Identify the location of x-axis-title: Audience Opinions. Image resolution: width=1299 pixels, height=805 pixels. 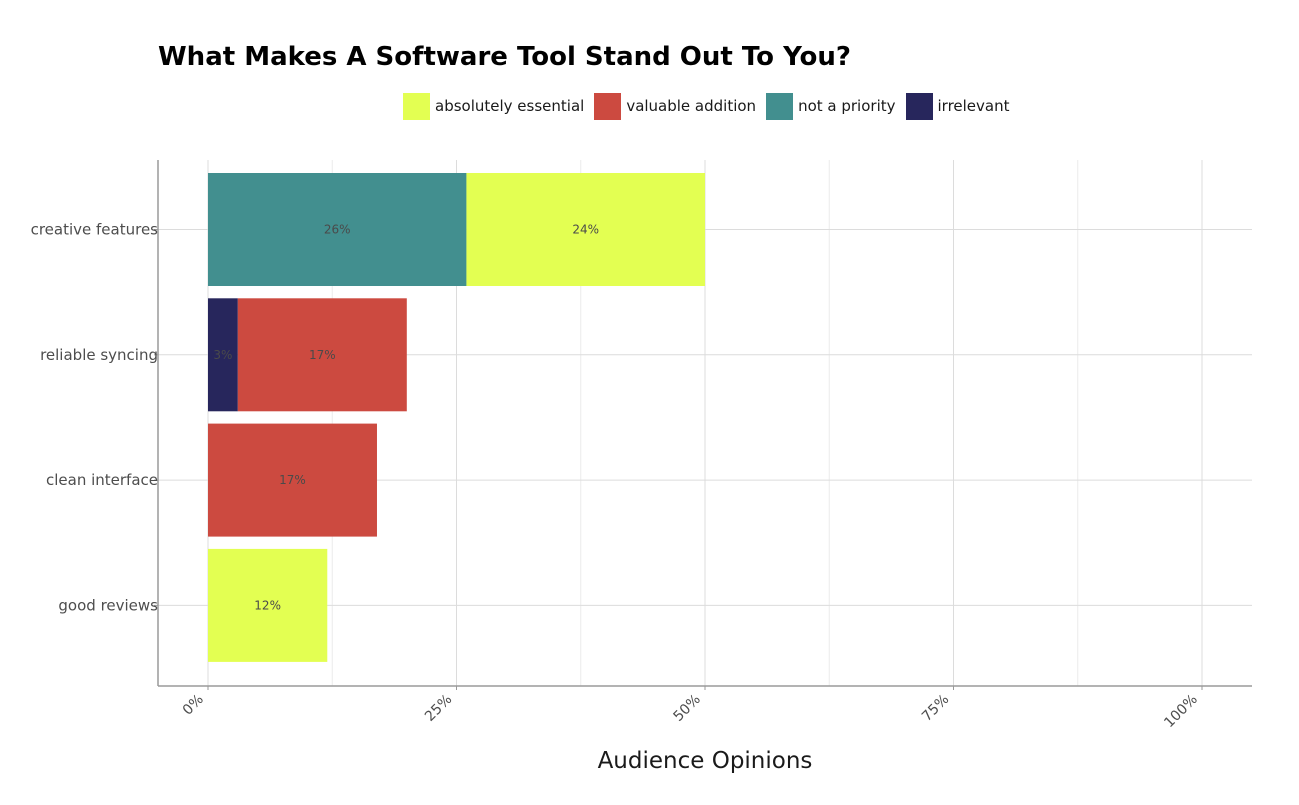
(705, 761).